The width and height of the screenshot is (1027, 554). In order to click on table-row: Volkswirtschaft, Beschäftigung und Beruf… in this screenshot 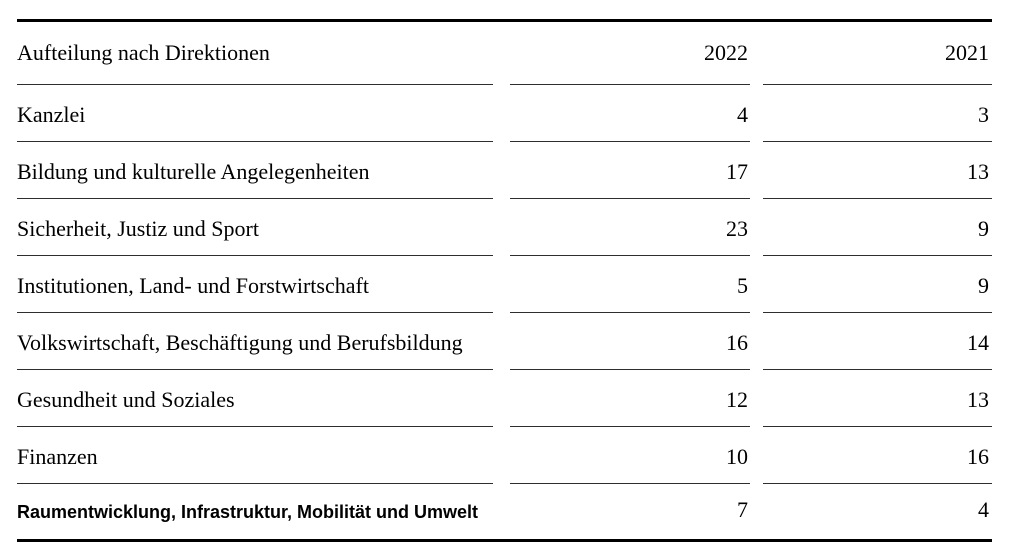, I will do `click(504, 341)`.